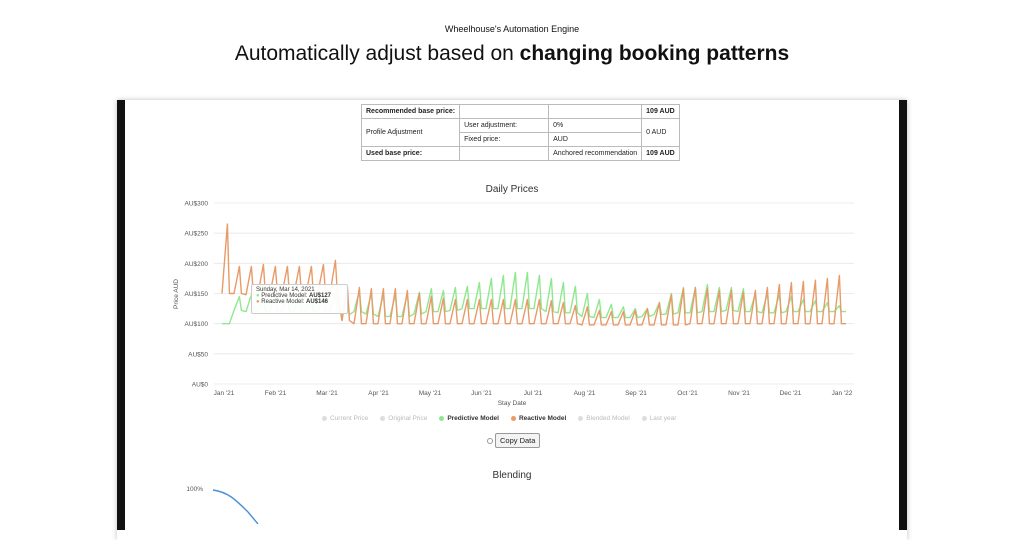 Image resolution: width=1024 pixels, height=540 pixels. What do you see at coordinates (654, 53) in the screenshot?
I see `headline-bold: changing booking patterns` at bounding box center [654, 53].